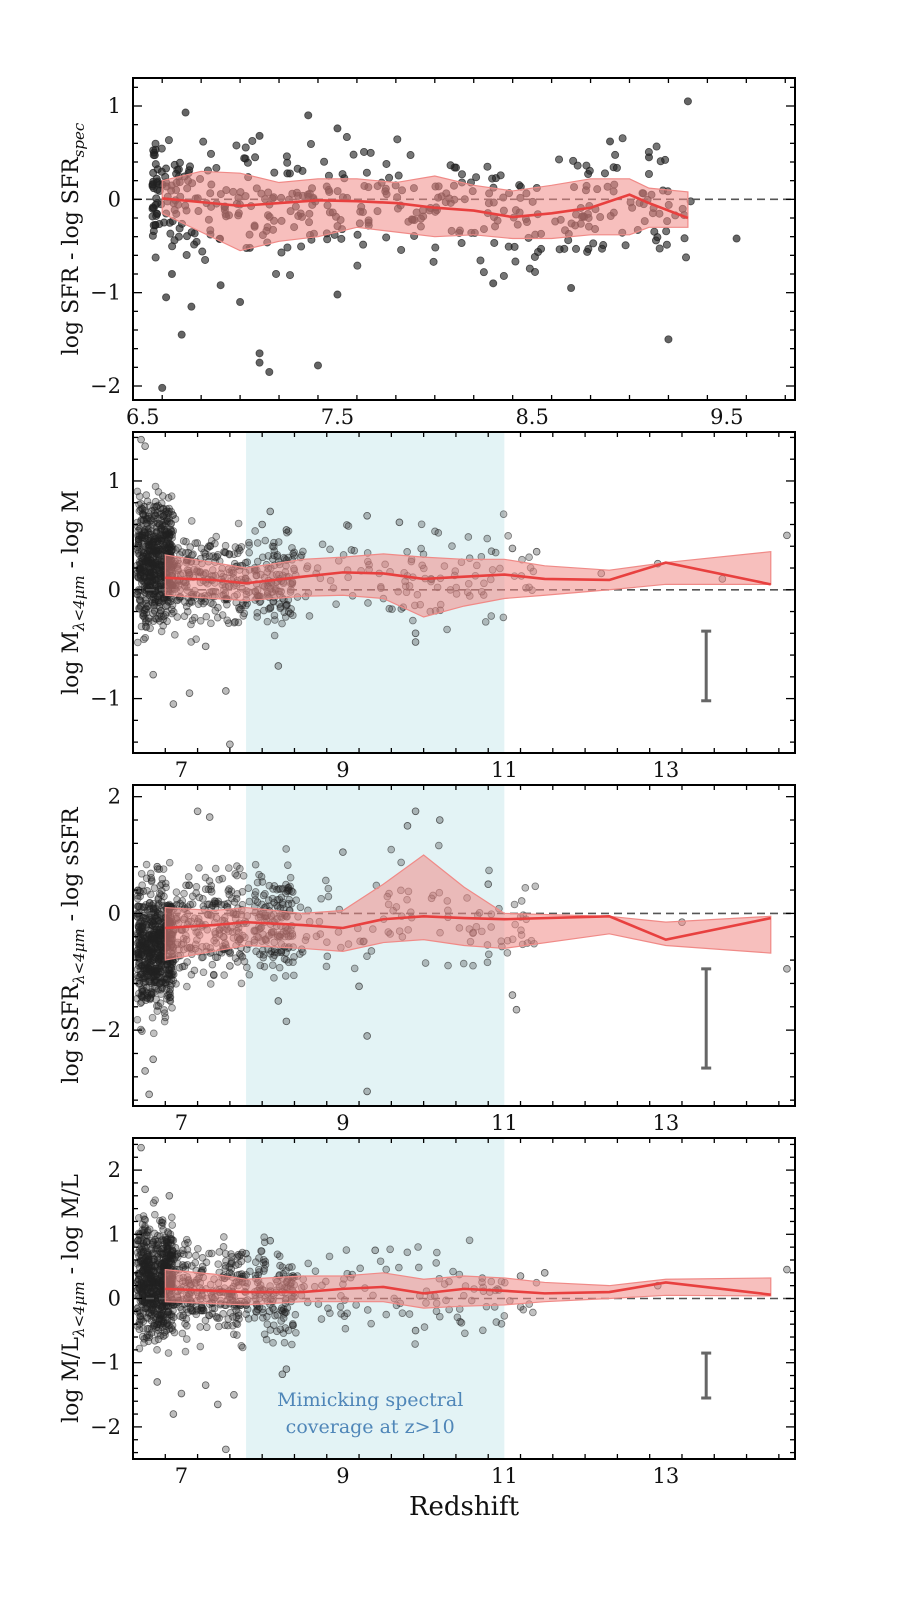 The image size is (900, 1600). I want to click on y-tick-label: 2, so click(114, 797).